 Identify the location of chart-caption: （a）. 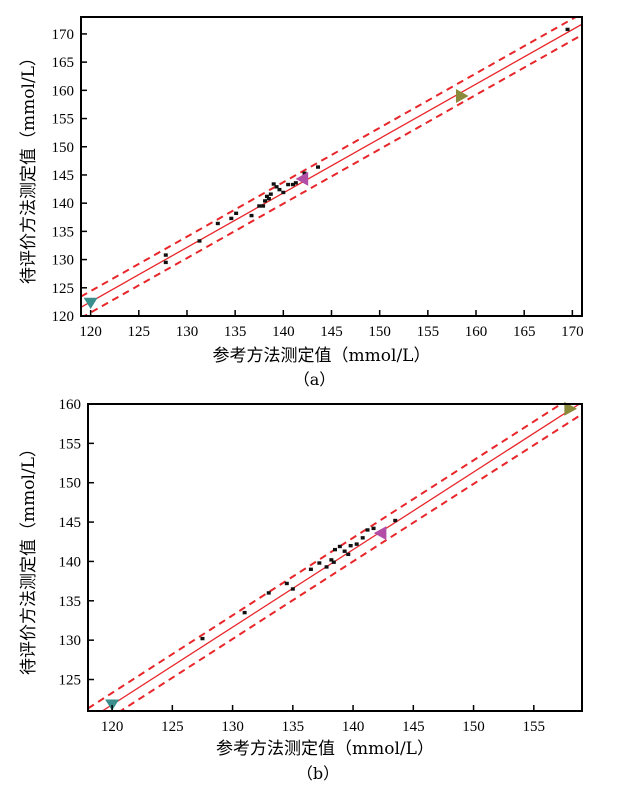
(315, 379).